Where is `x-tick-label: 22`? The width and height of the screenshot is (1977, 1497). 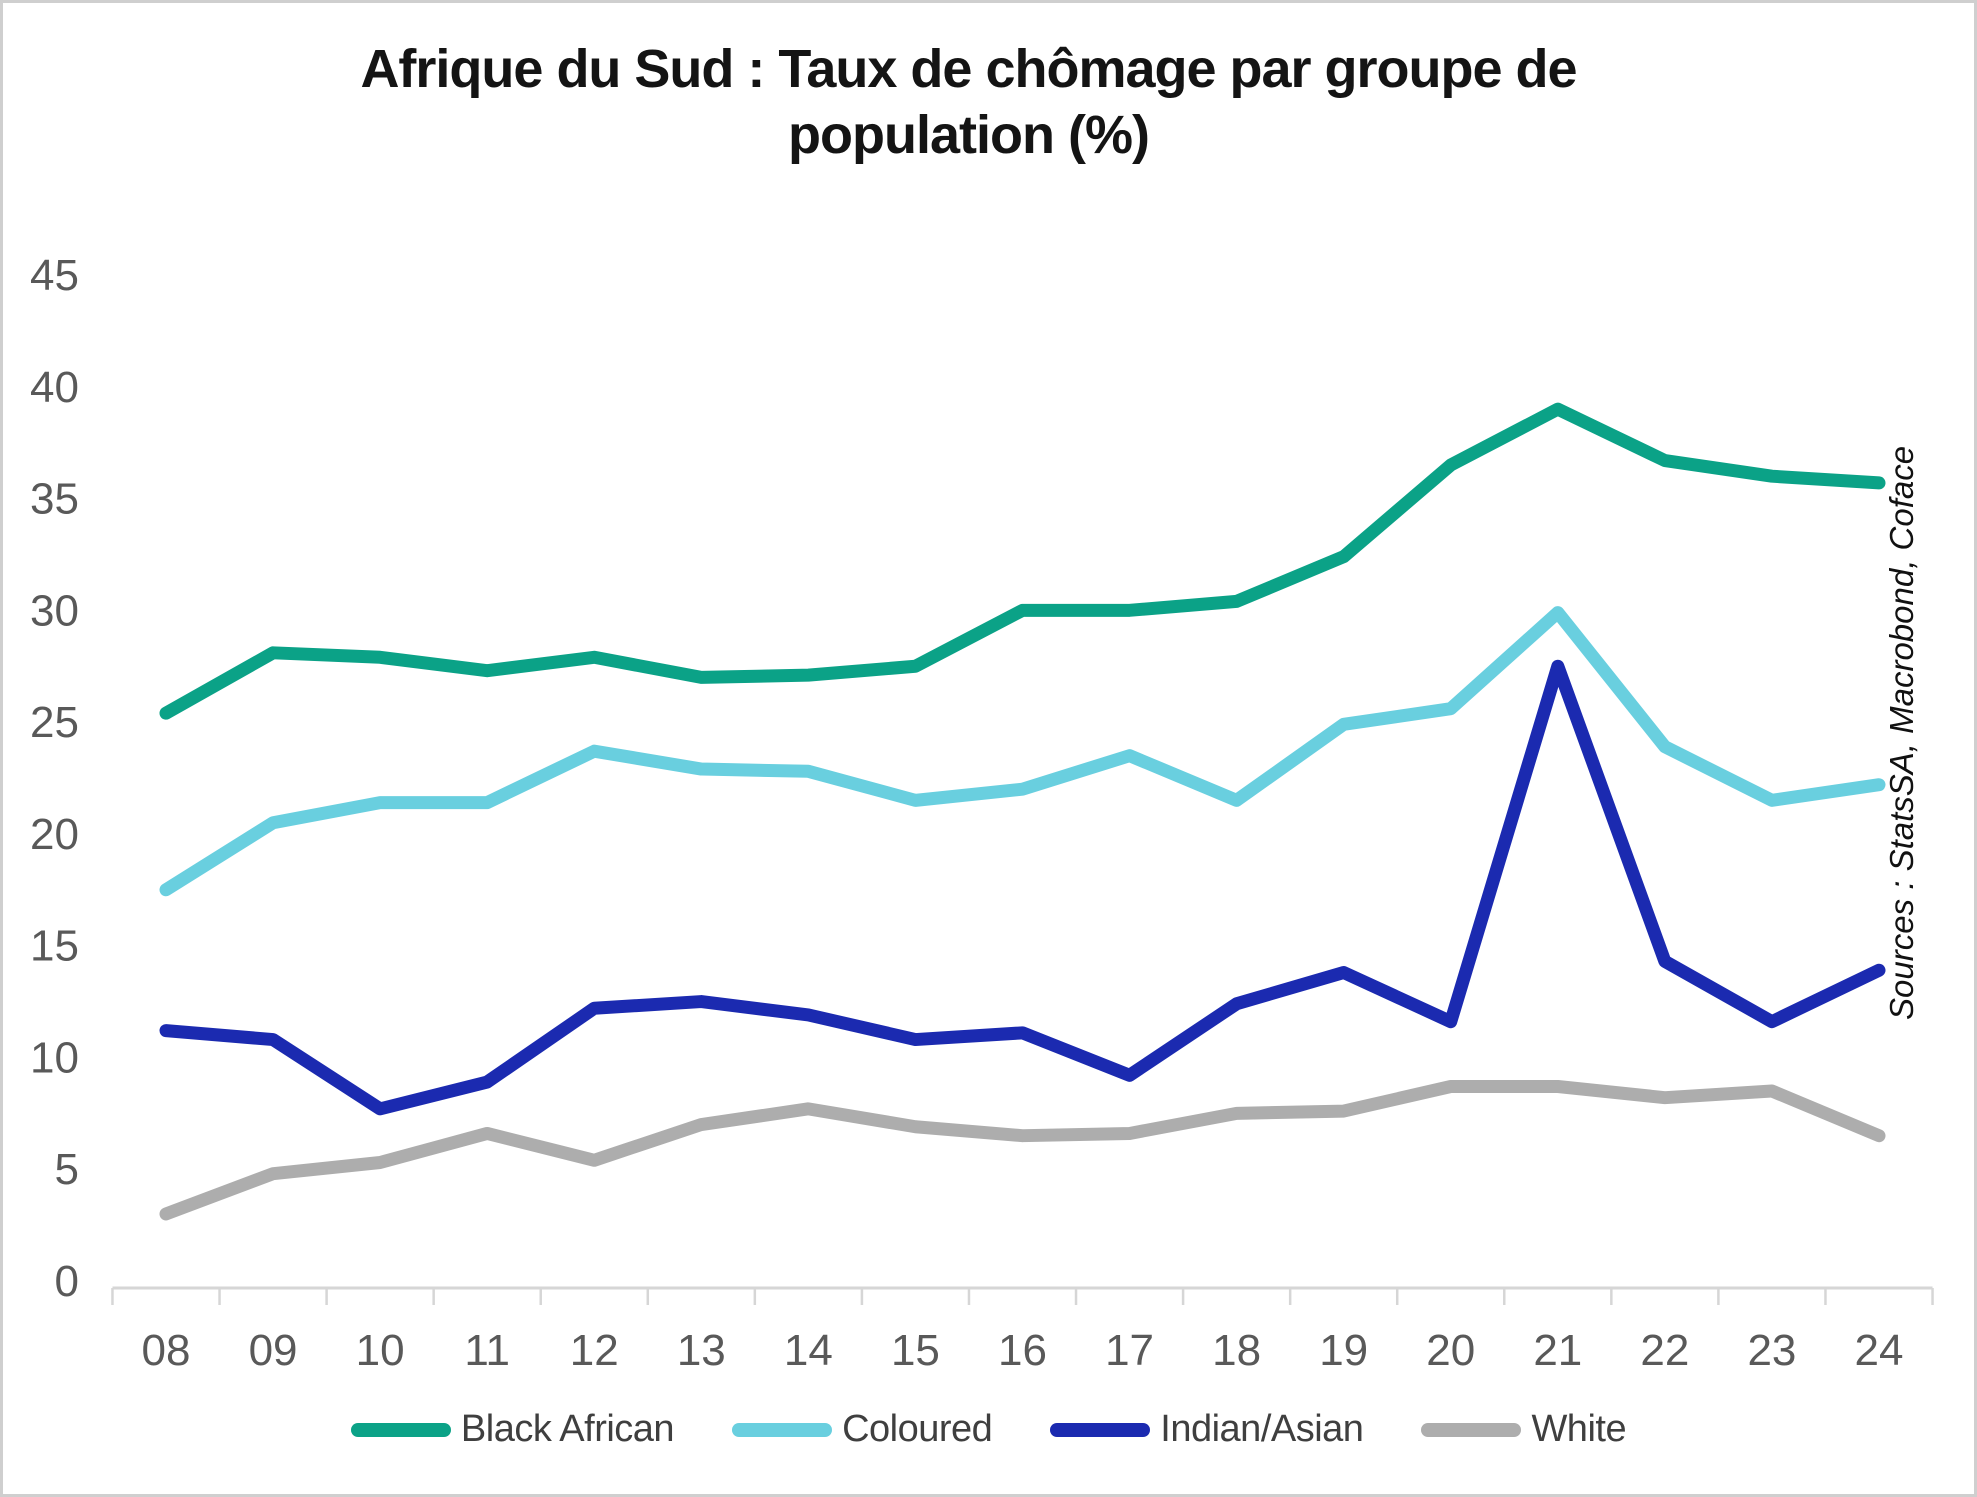 x-tick-label: 22 is located at coordinates (1664, 1350).